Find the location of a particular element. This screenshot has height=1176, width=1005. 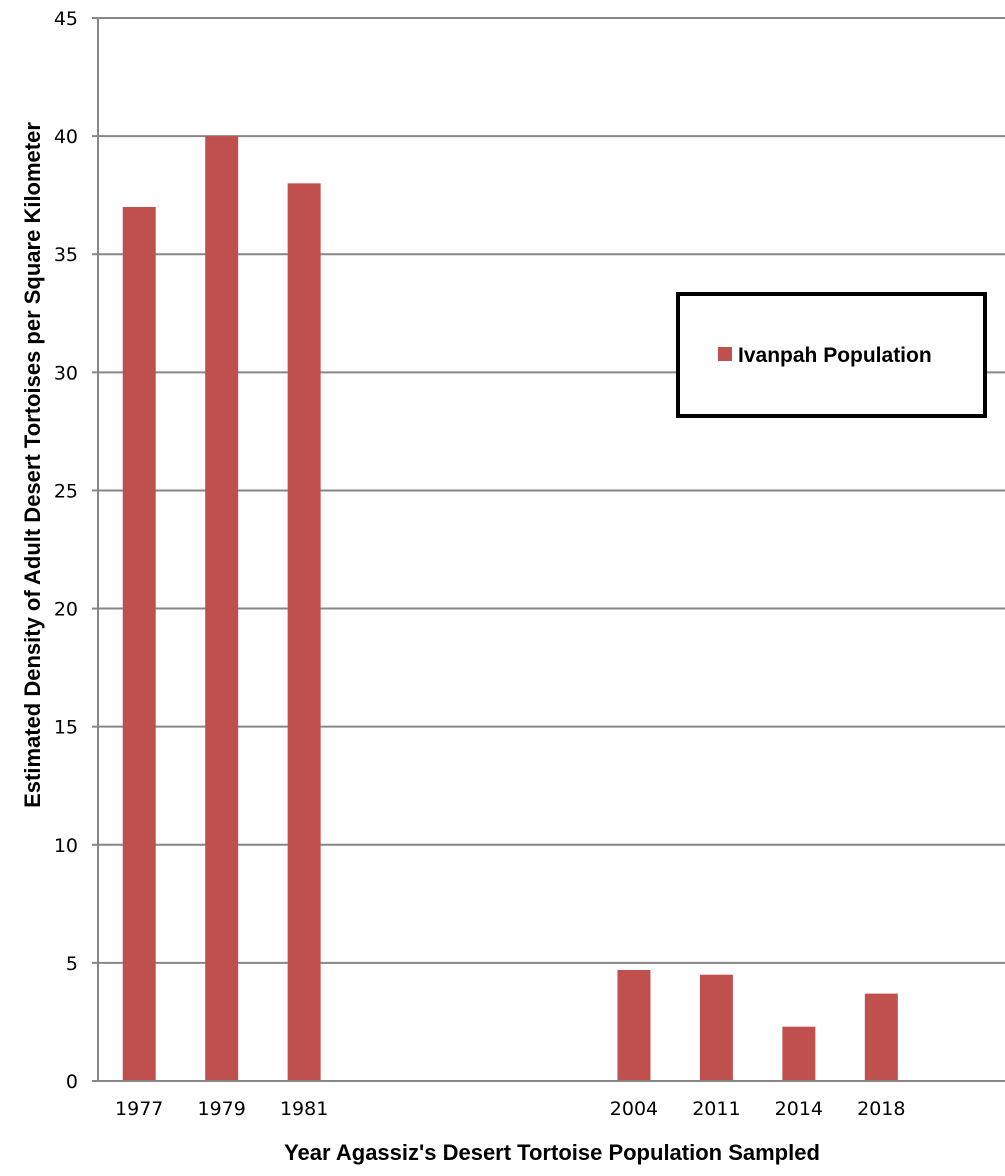

bar-2018 is located at coordinates (881, 1037).